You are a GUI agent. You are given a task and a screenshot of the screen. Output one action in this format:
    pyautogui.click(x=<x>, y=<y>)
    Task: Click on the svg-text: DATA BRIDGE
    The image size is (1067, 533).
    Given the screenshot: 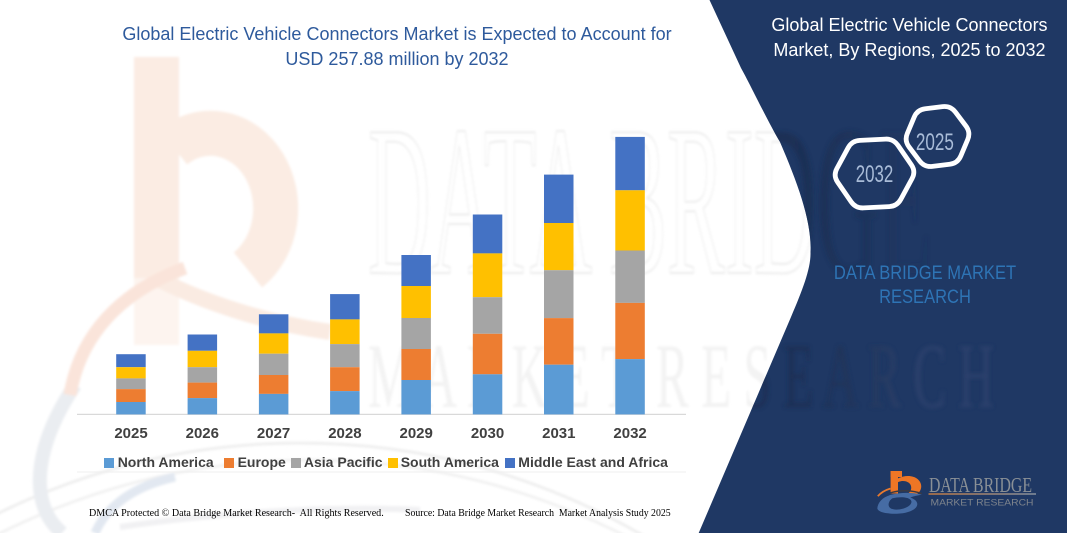 What is the action you would take?
    pyautogui.click(x=980, y=485)
    